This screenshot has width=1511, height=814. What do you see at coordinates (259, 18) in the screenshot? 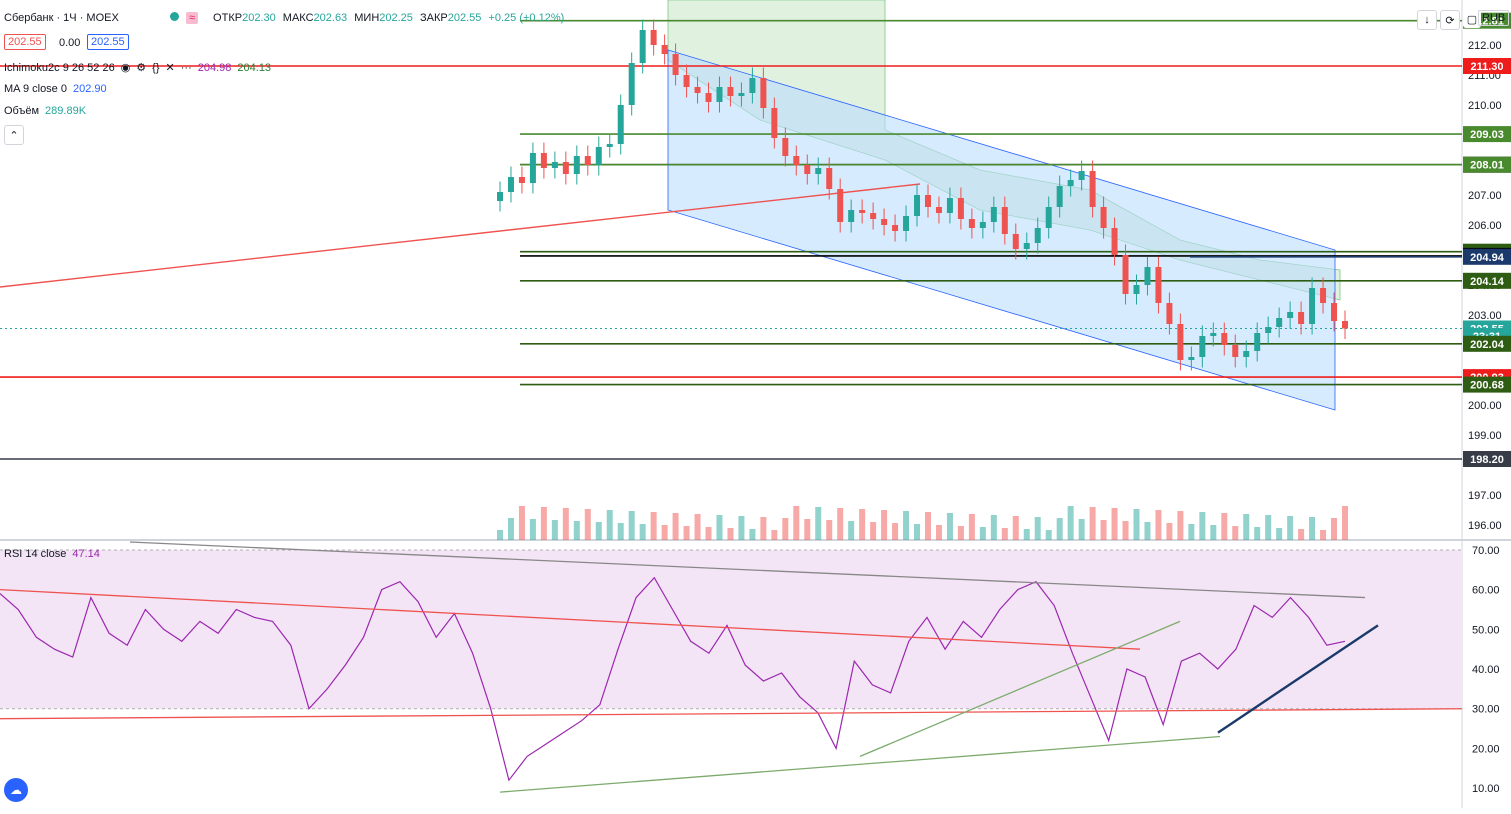
I see `open-value: 202.30` at bounding box center [259, 18].